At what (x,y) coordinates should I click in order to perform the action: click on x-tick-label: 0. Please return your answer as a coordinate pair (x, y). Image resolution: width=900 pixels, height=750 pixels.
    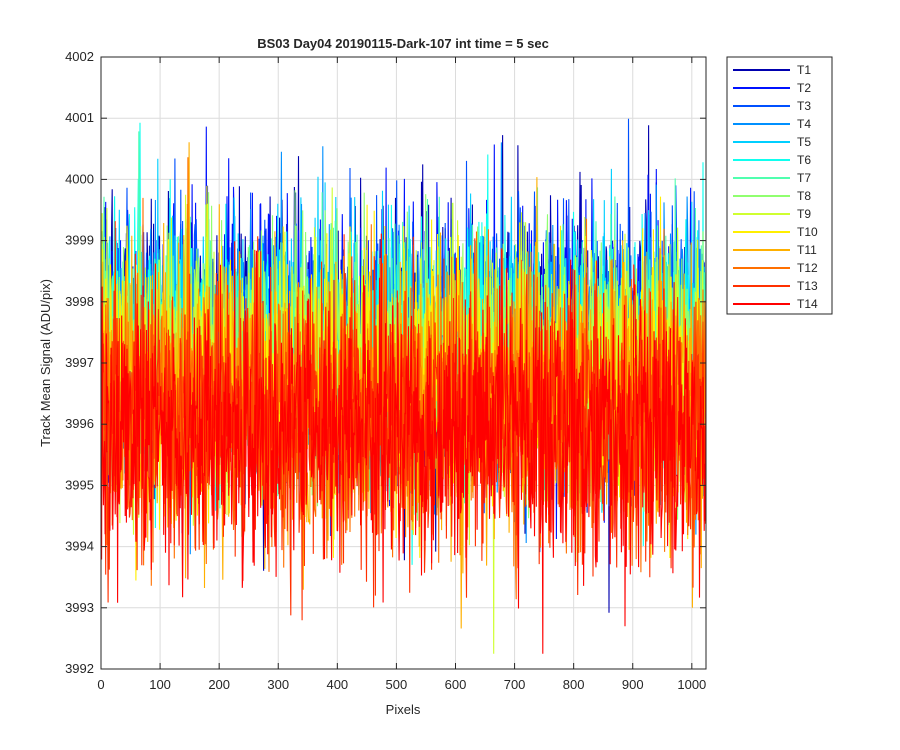
    Looking at the image, I should click on (100, 684).